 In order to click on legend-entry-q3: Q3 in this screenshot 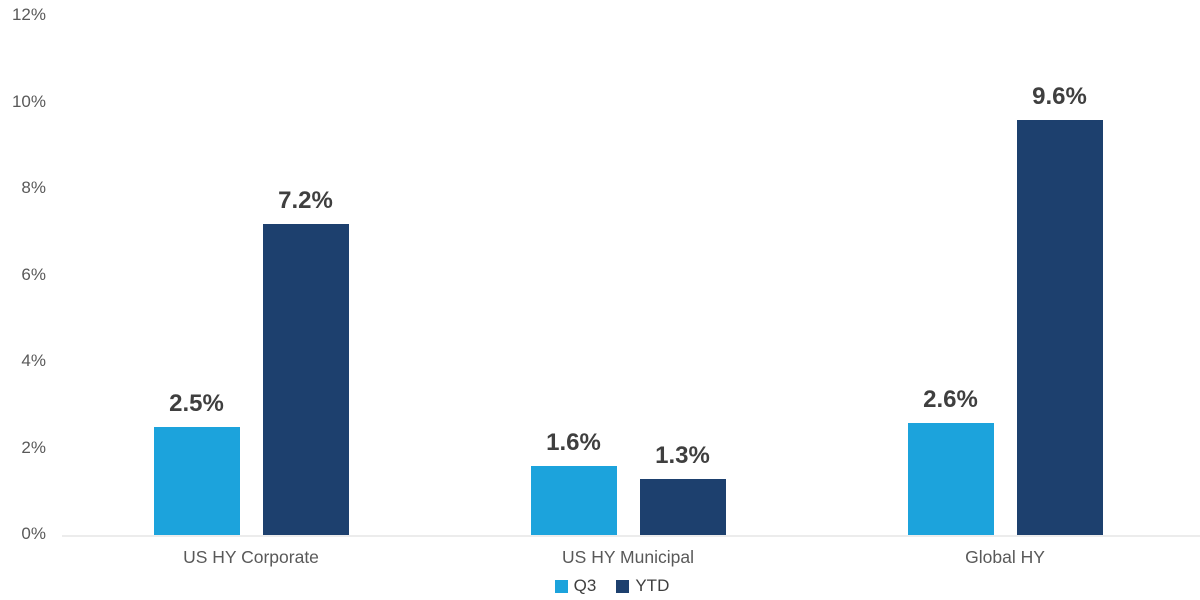, I will do `click(575, 586)`.